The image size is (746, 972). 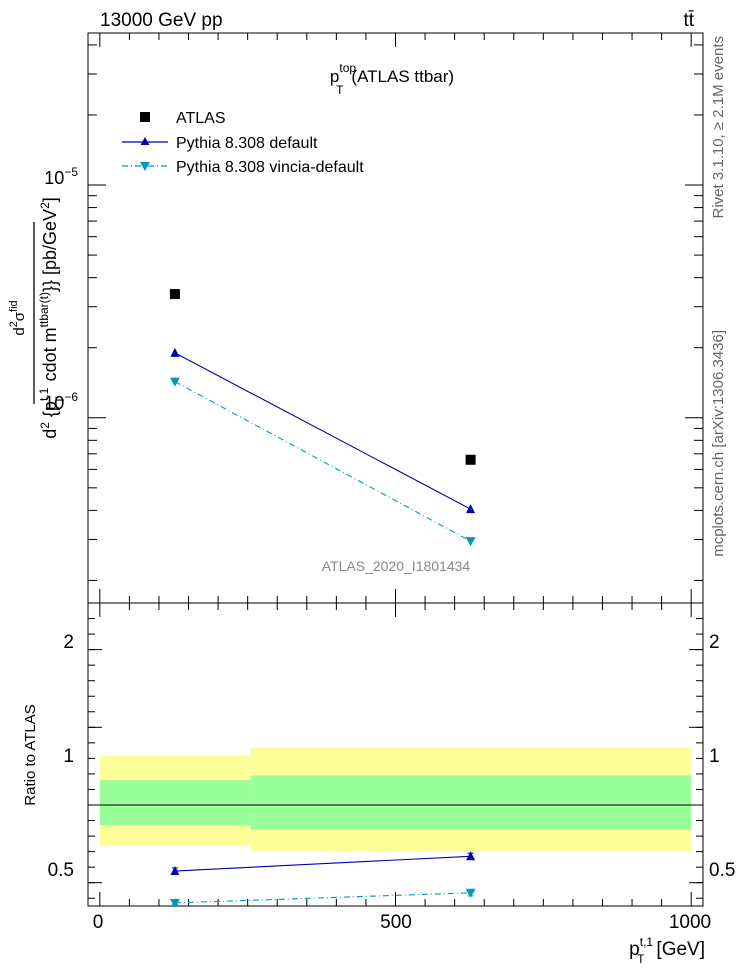 What do you see at coordinates (52, 318) in the screenshot?
I see `svg-text:d2 {pt,1T cdot mttbar(t)}} [pb: d2 {pt,1 T cdot mttbar(t)}} [pb/GeV2]` at bounding box center [52, 318].